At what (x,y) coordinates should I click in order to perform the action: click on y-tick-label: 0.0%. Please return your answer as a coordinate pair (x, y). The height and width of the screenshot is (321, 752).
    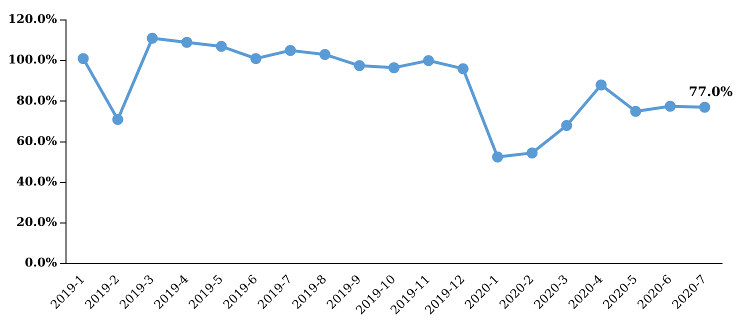
    Looking at the image, I should click on (41, 263).